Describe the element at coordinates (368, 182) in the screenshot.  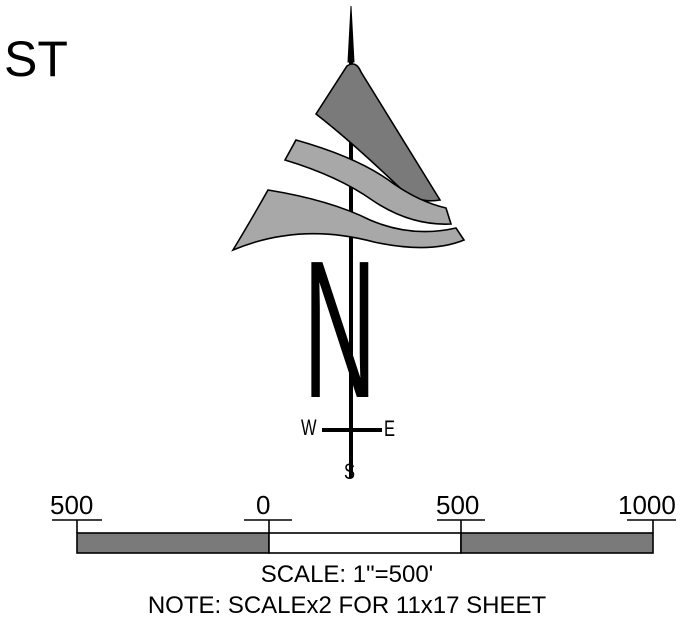
I see `north-arrow-middle-swoosh` at that location.